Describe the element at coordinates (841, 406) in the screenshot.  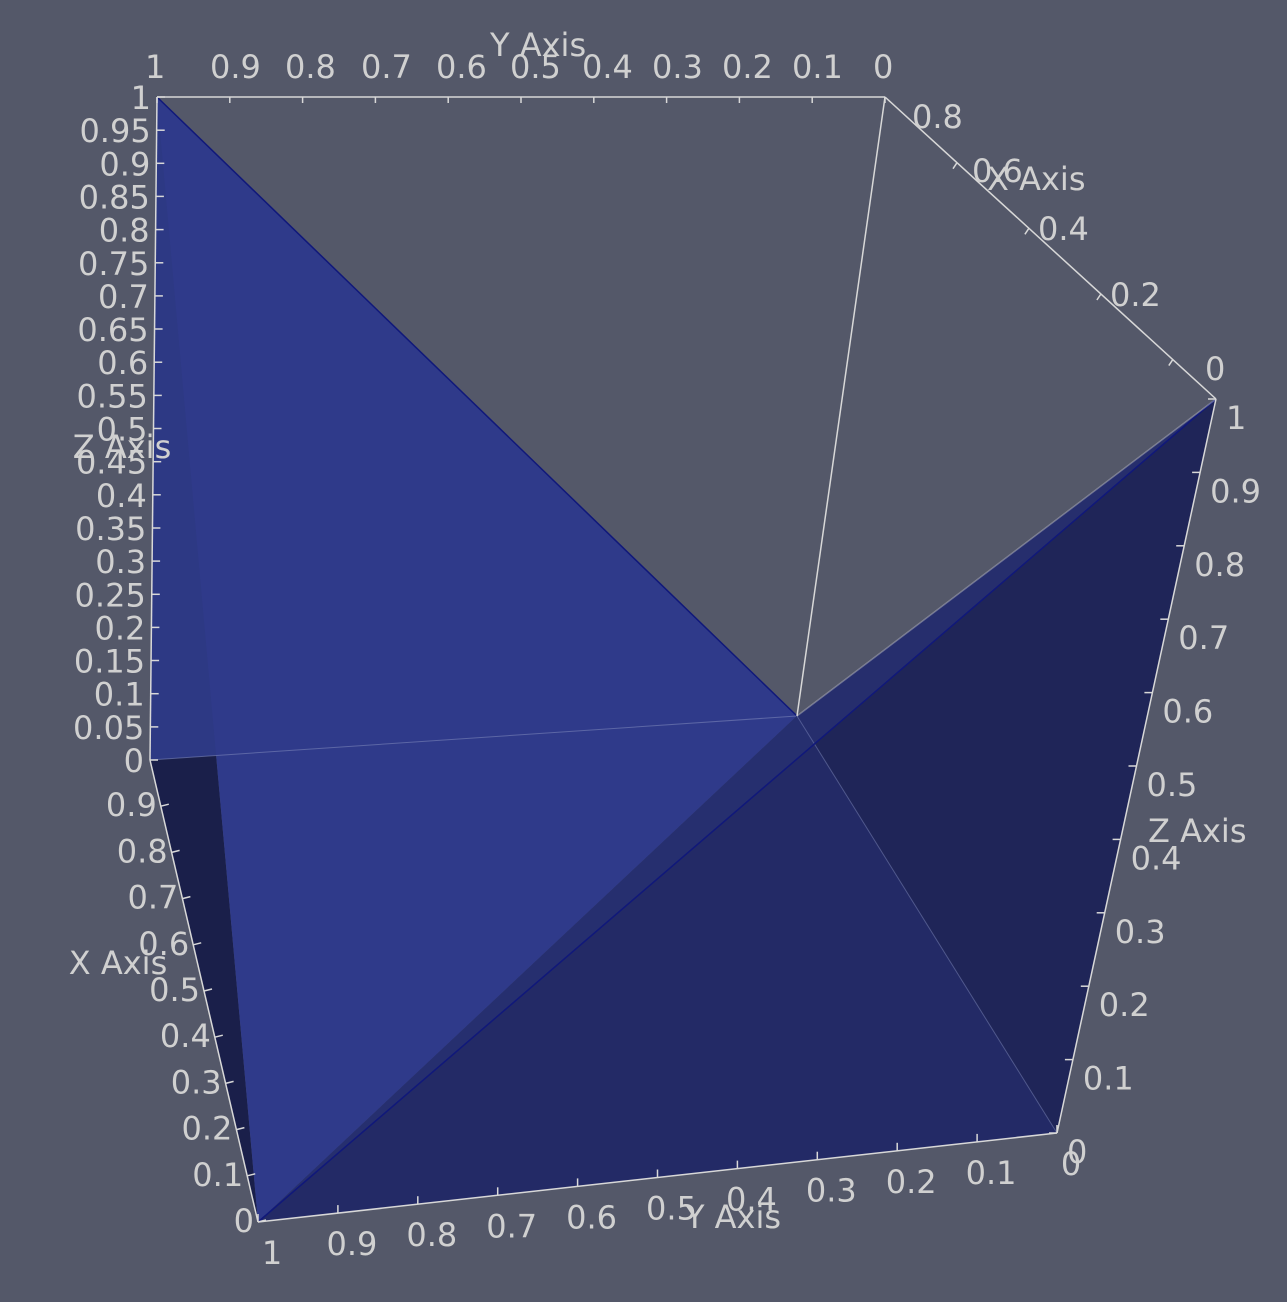
I see `back-vertical-edge` at that location.